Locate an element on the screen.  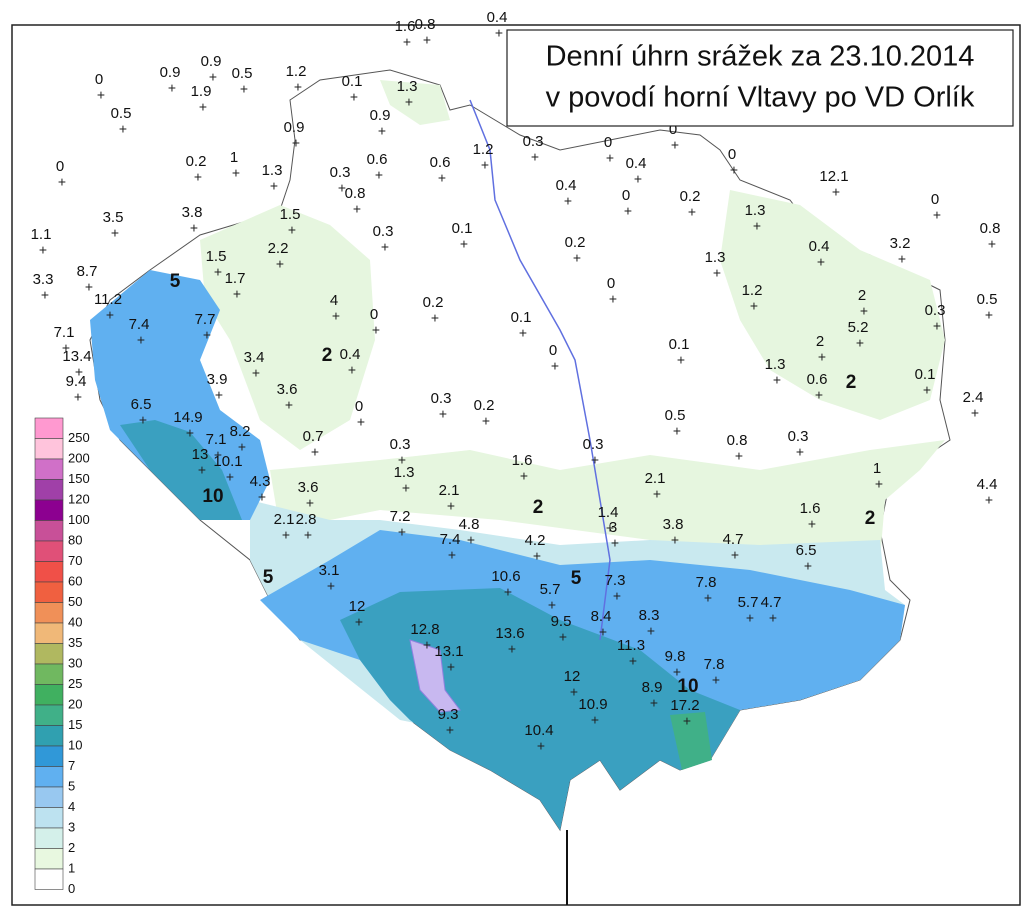
station-value: 0.9 is located at coordinates (294, 127).